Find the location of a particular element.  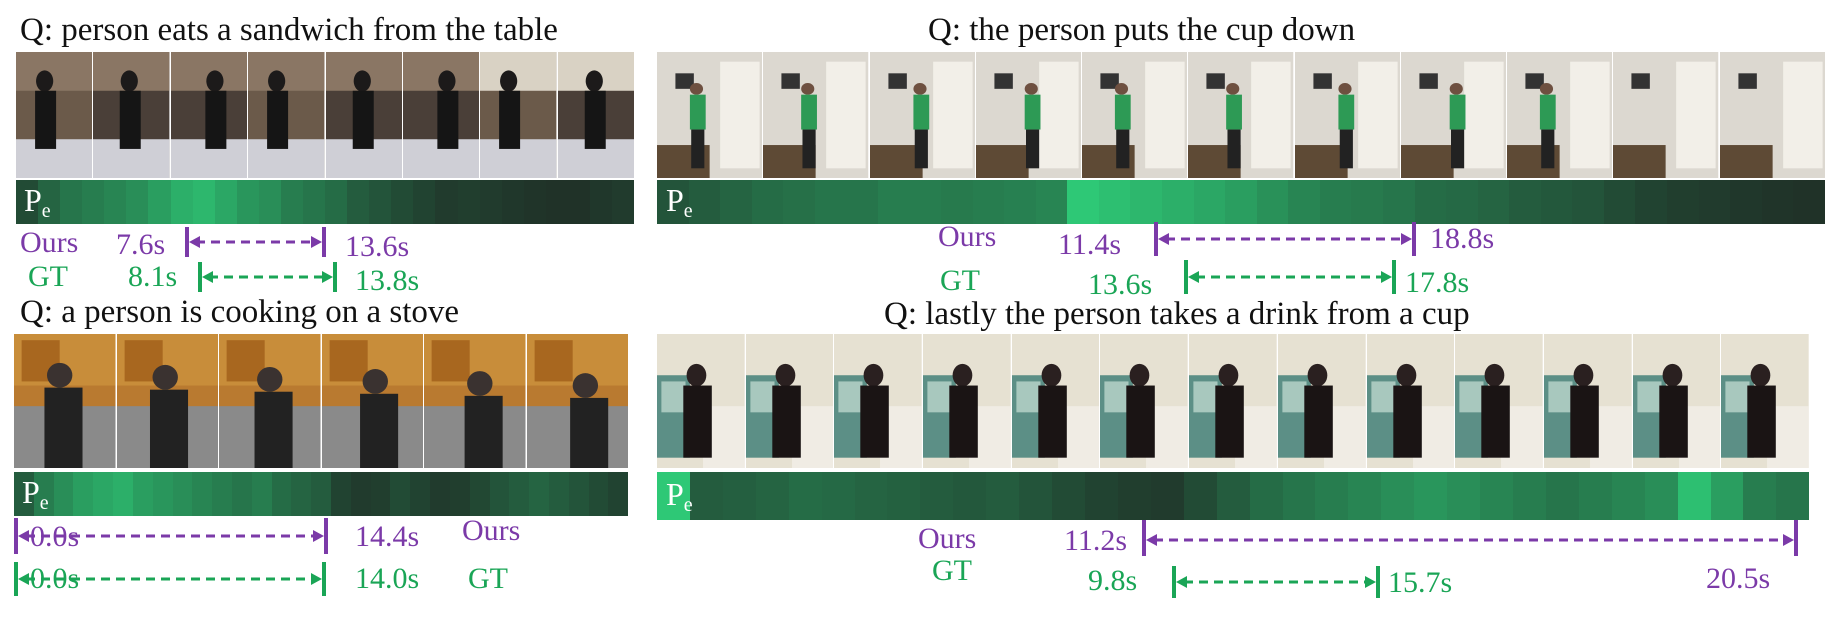

ours-legend-label: Ours is located at coordinates (947, 538).